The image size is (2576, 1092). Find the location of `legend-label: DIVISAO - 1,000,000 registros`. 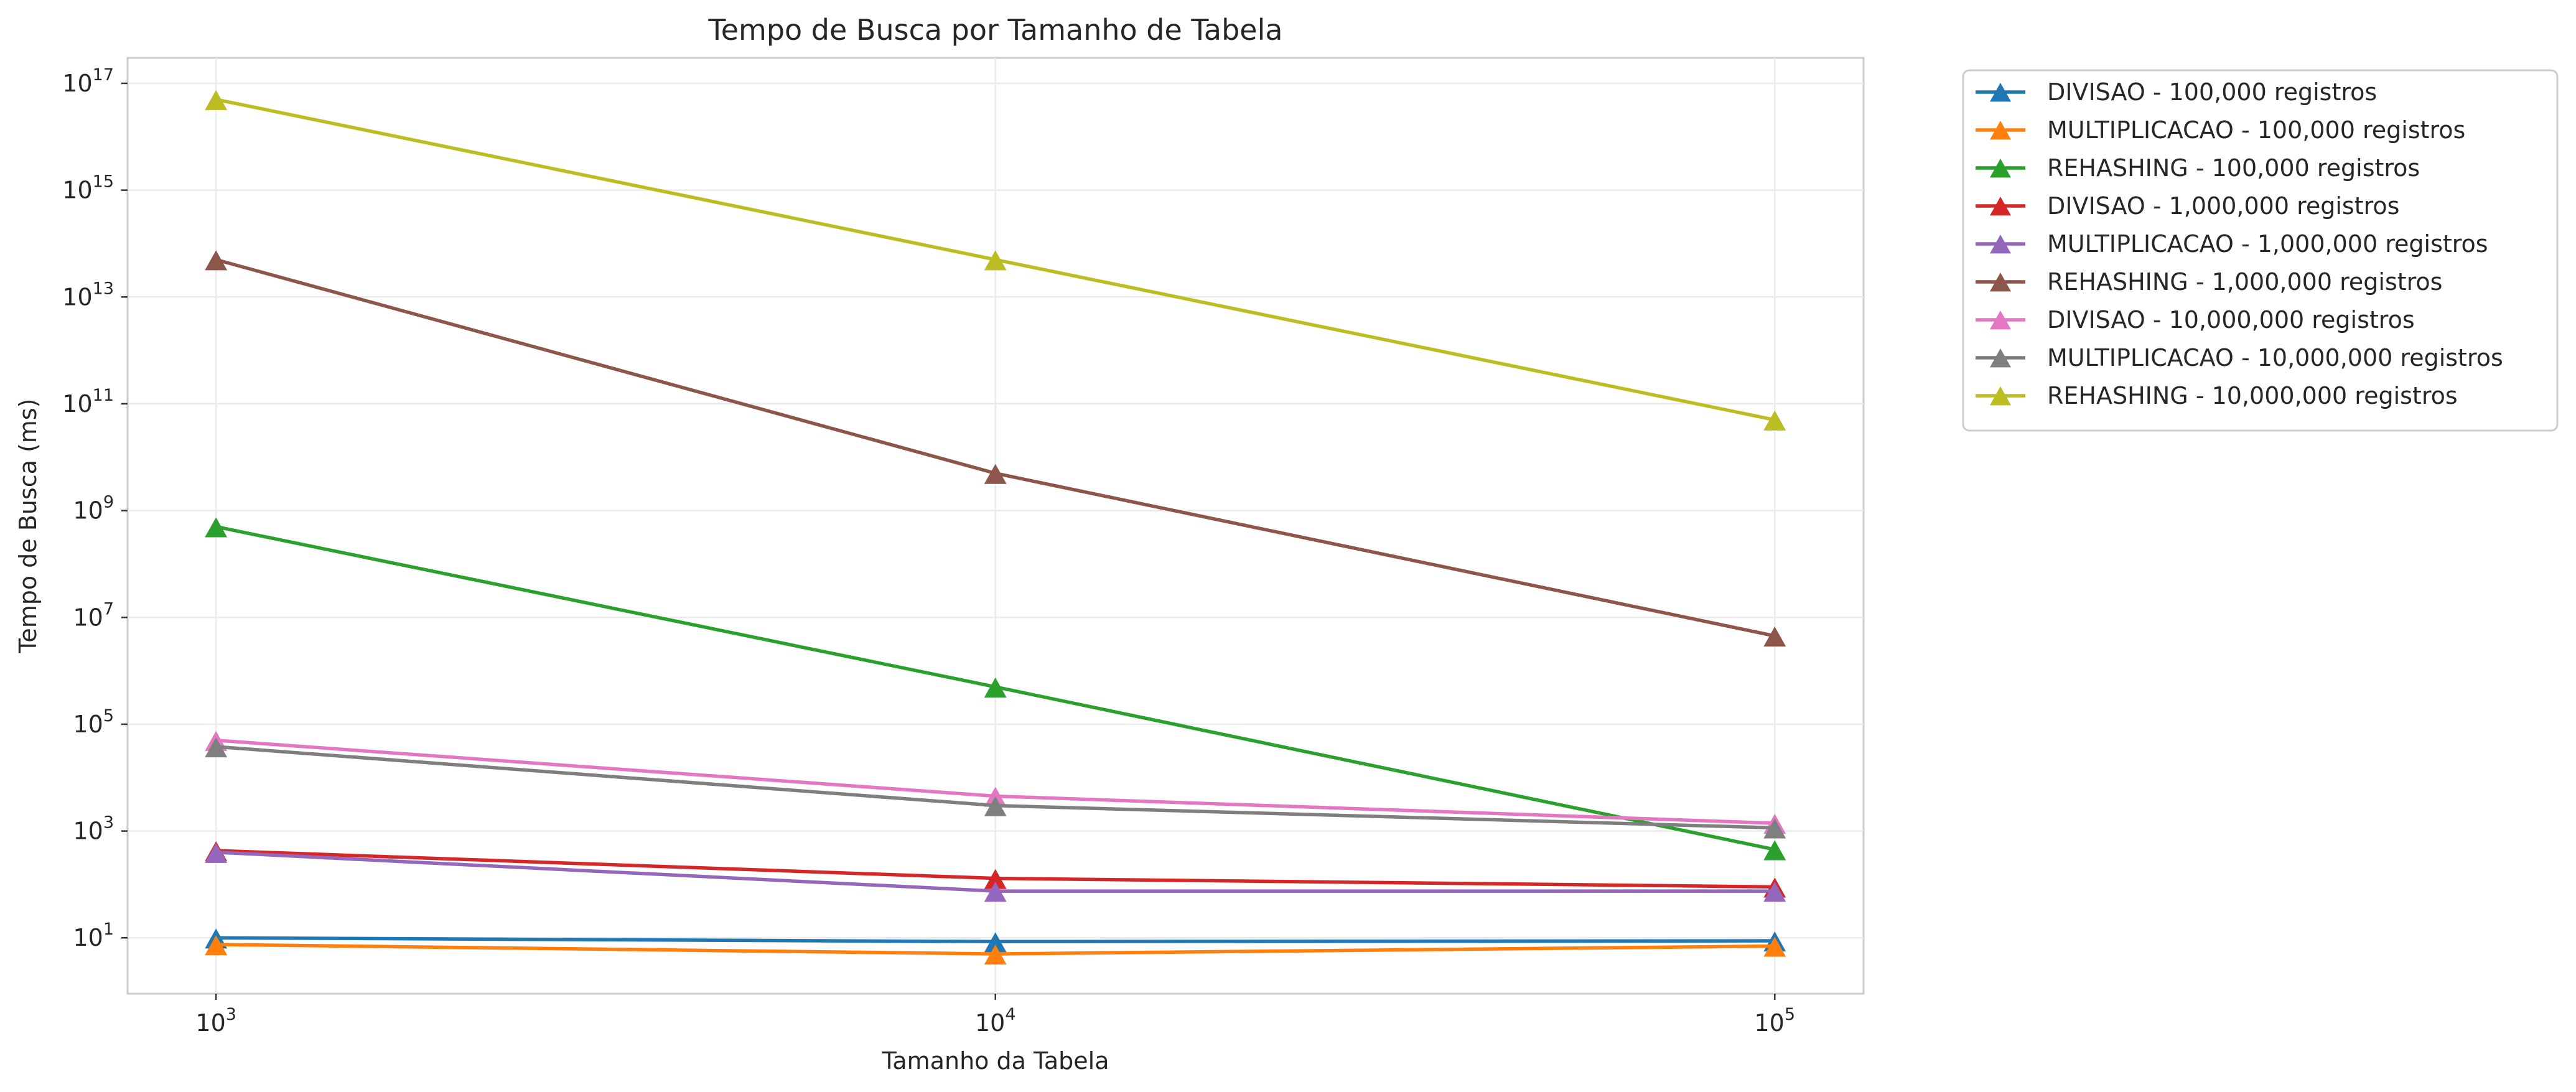

legend-label: DIVISAO - 1,000,000 registros is located at coordinates (2223, 206).